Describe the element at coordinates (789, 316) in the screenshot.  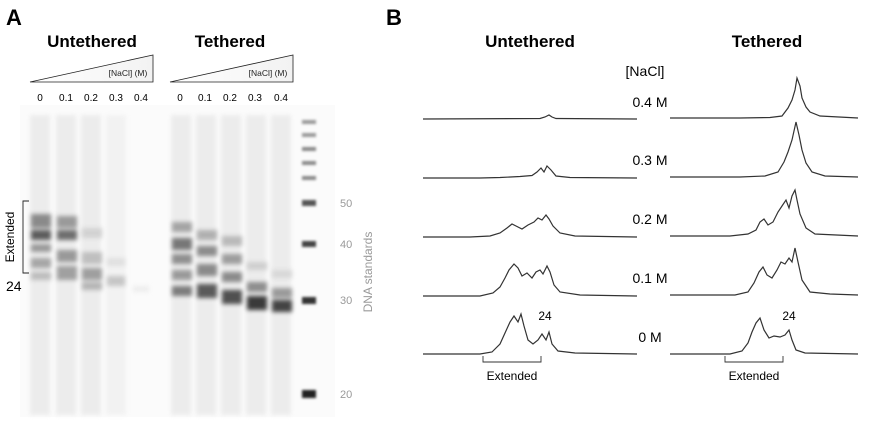
I see `peak-label-tethered: 24` at that location.